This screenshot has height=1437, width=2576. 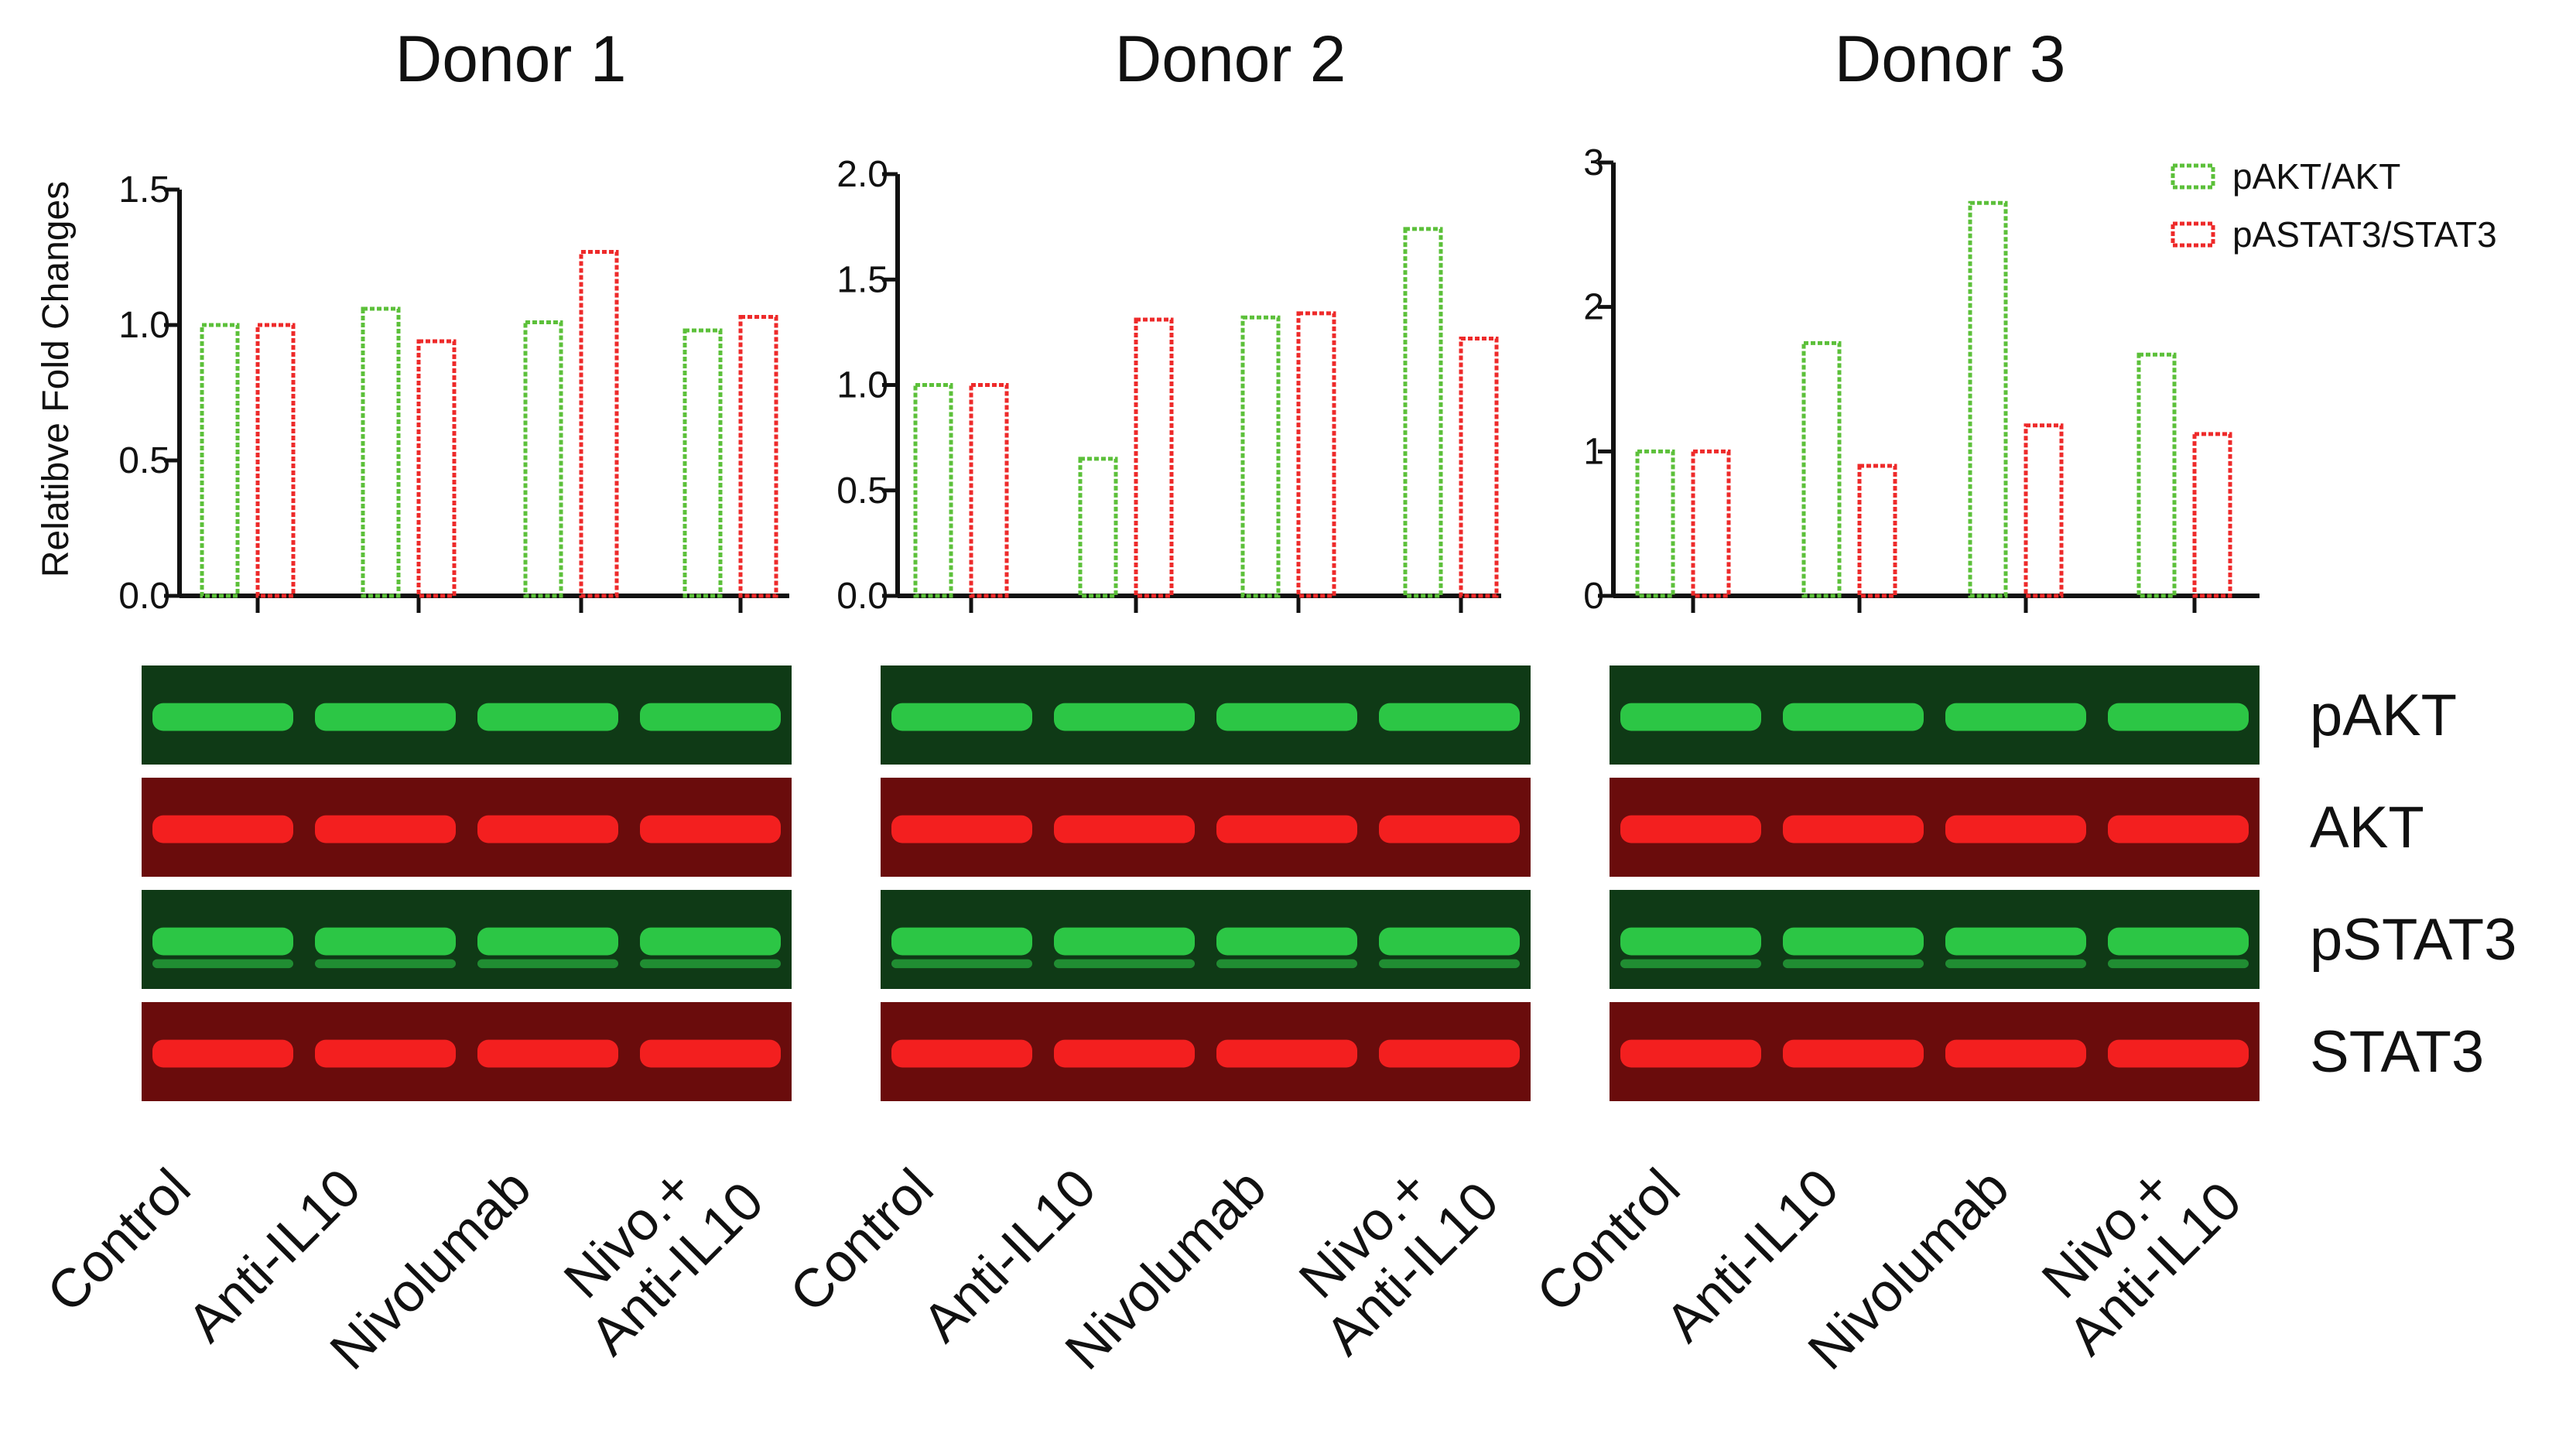 I want to click on y-tick-label: 0.5, so click(x=862, y=491).